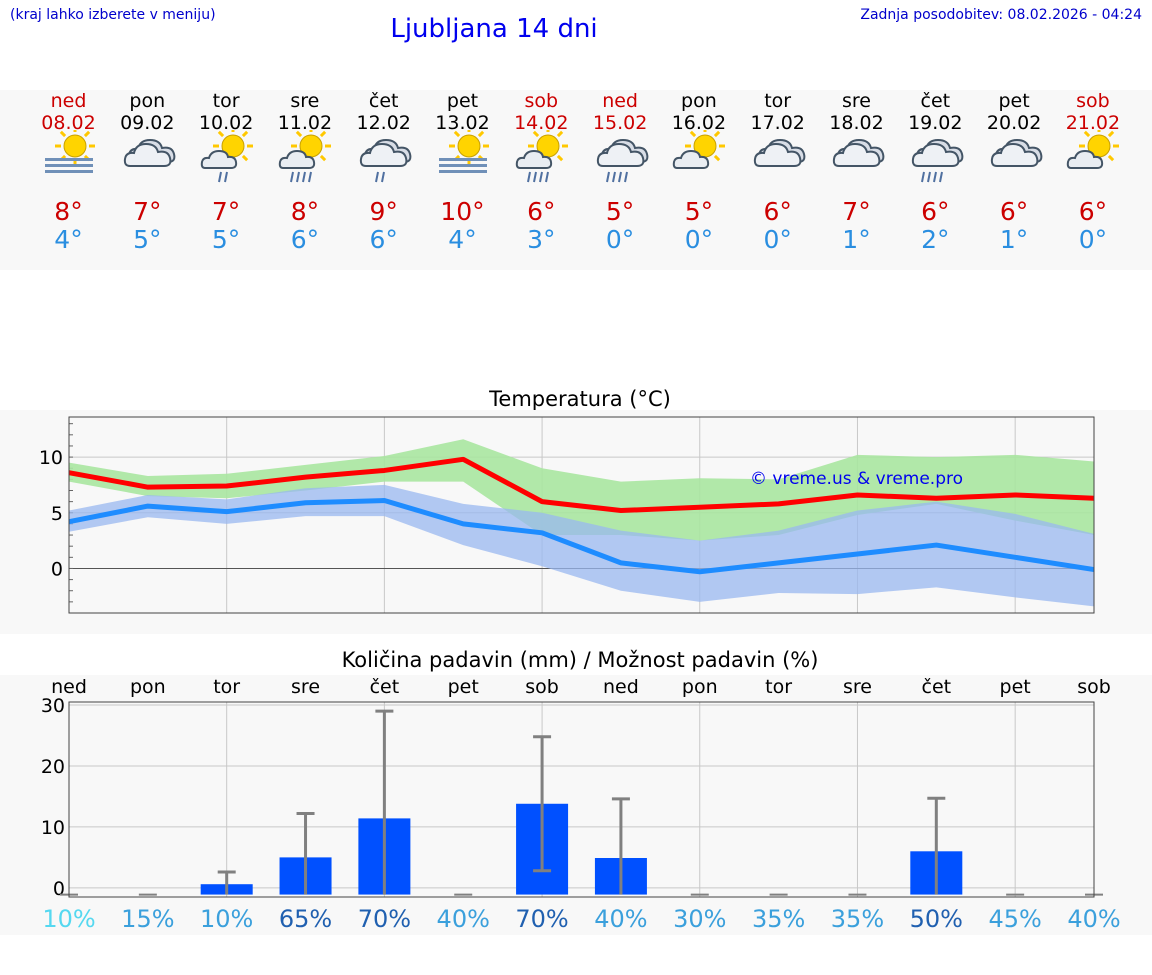  Describe the element at coordinates (227, 154) in the screenshot. I see `sun-cloud-rain-icon` at that location.